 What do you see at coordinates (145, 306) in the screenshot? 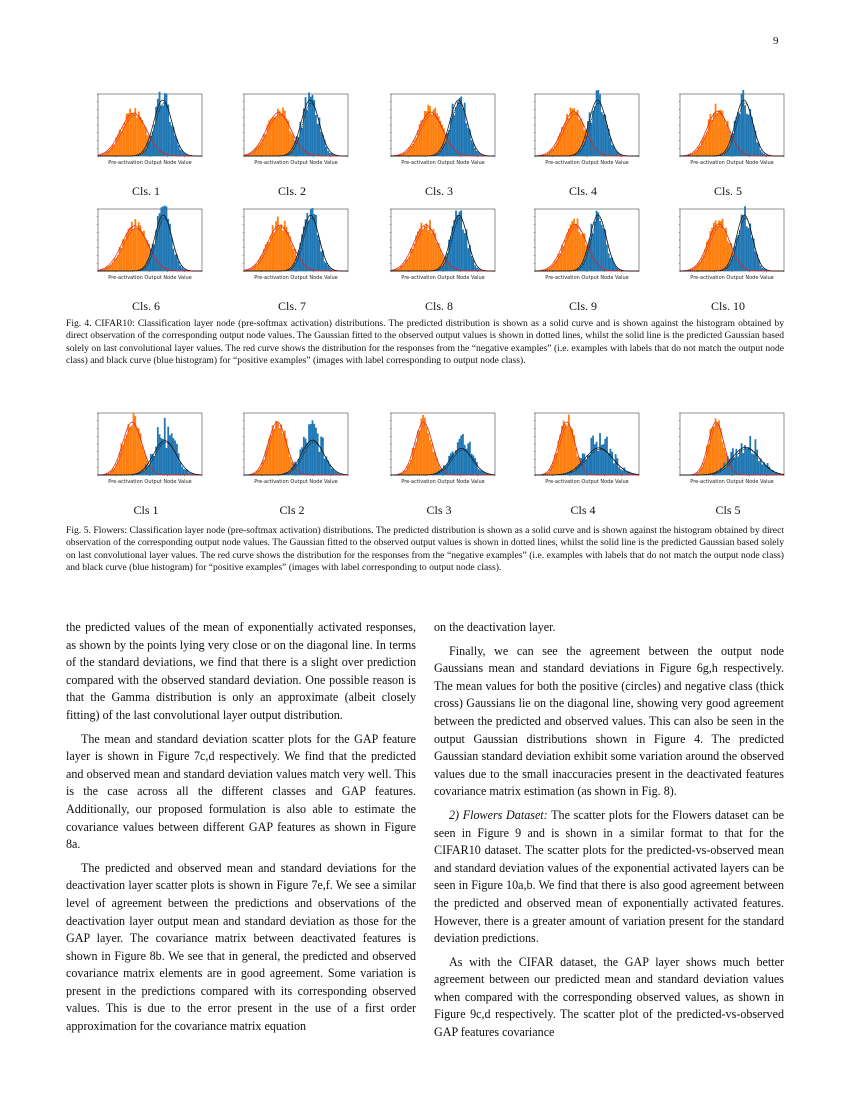
I see `panel-label: Cls. 6` at bounding box center [145, 306].